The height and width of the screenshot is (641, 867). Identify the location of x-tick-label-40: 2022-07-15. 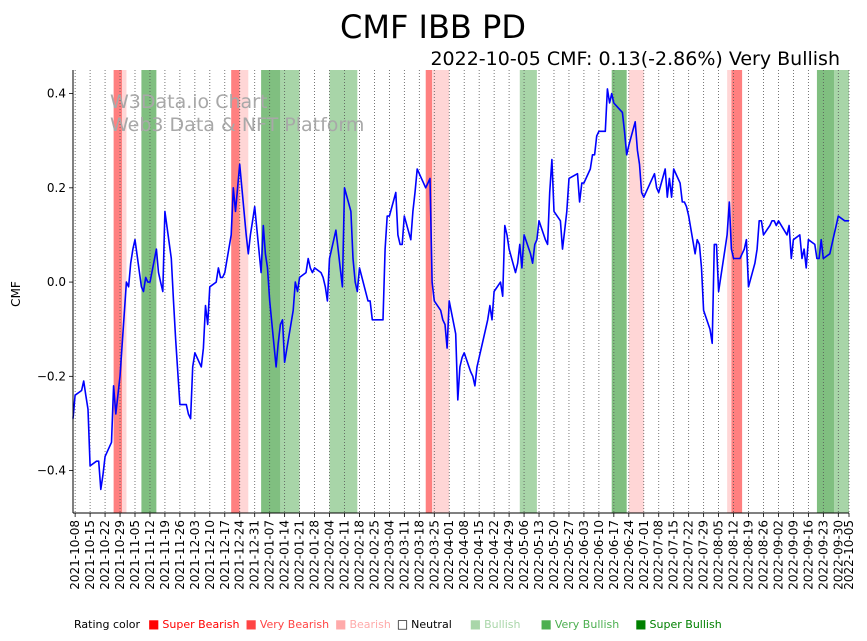
(674, 555).